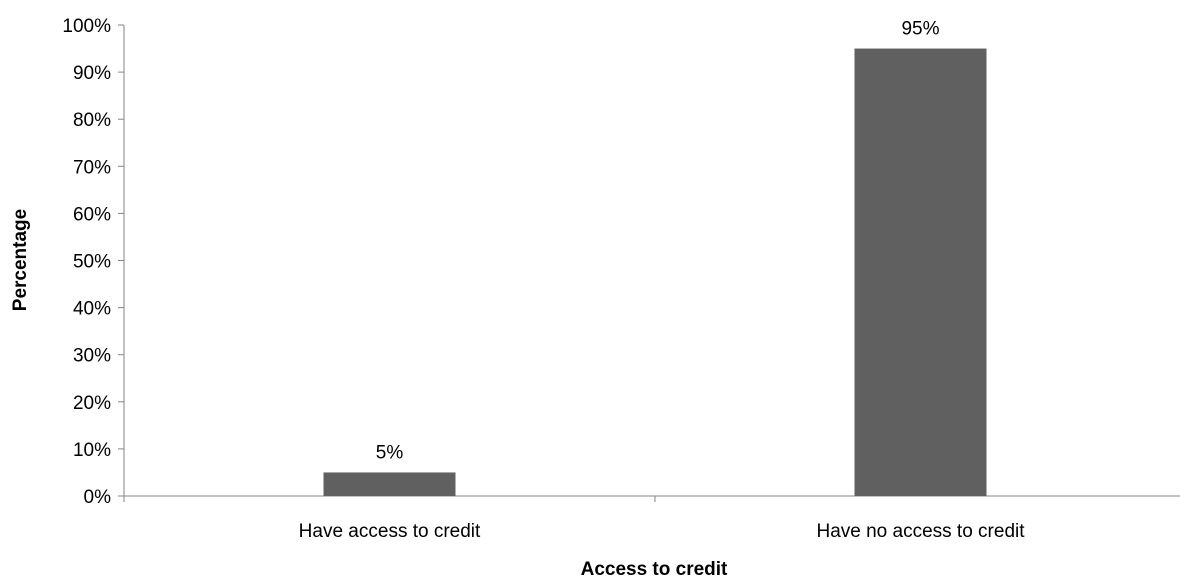 This screenshot has width=1180, height=582. Describe the element at coordinates (92, 403) in the screenshot. I see `y-tick-label: 20%` at that location.